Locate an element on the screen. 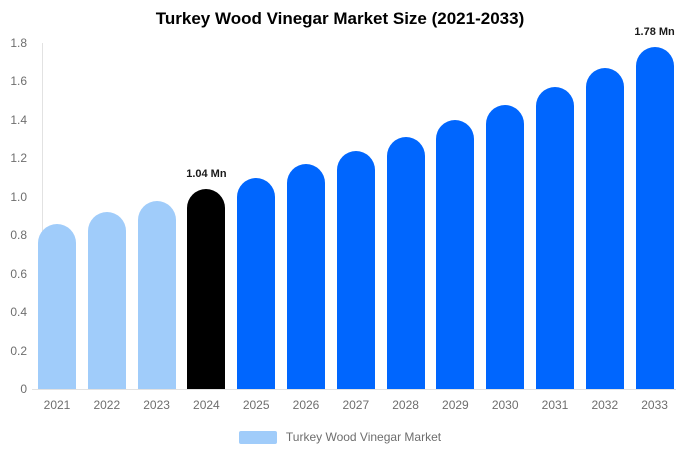  bar-2031 is located at coordinates (555, 238).